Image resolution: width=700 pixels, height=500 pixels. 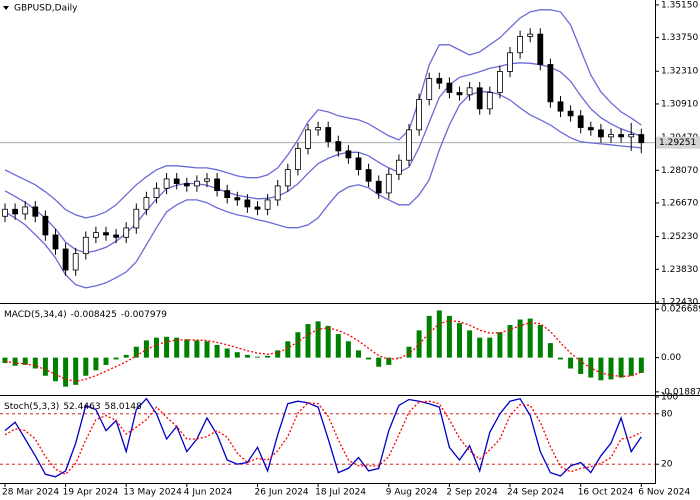 I want to click on y-tick-label: -0.018877, so click(x=680, y=392).